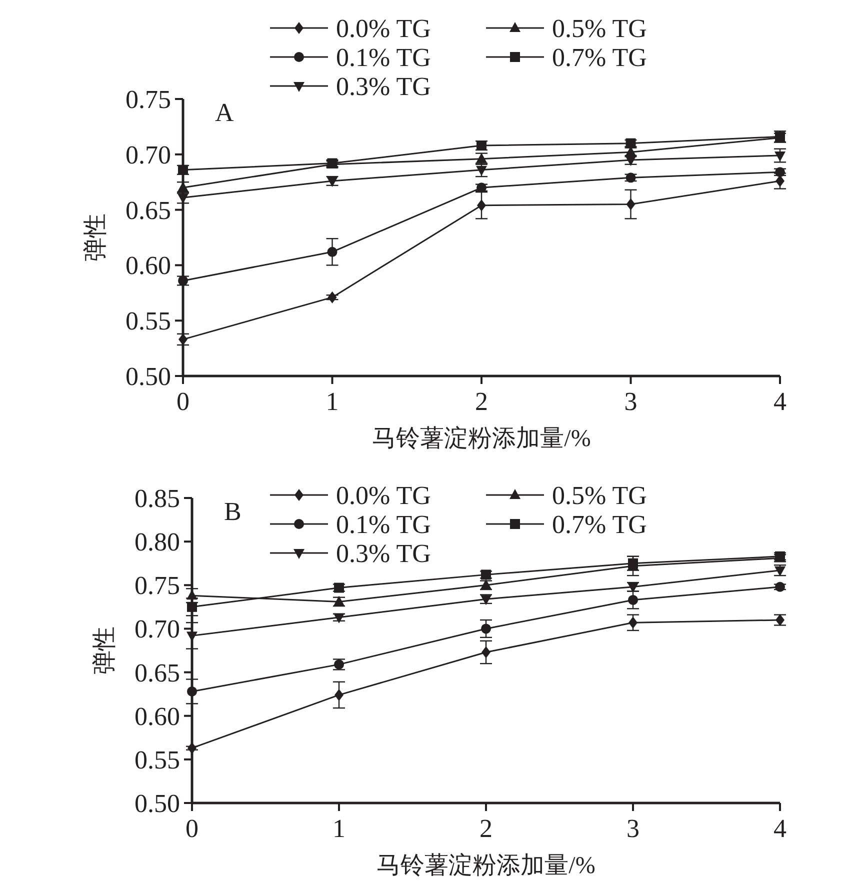 Image resolution: width=849 pixels, height=885 pixels. I want to click on y-tick-label: 0.85, so click(157, 498).